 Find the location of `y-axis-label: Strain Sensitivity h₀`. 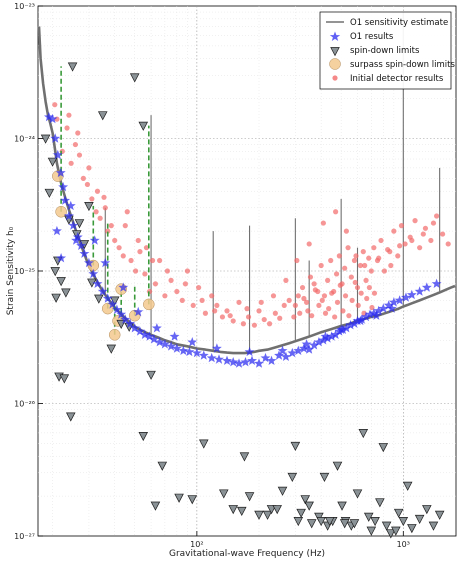

y-axis-label: Strain Sensitivity h₀ is located at coordinates (11, 270).